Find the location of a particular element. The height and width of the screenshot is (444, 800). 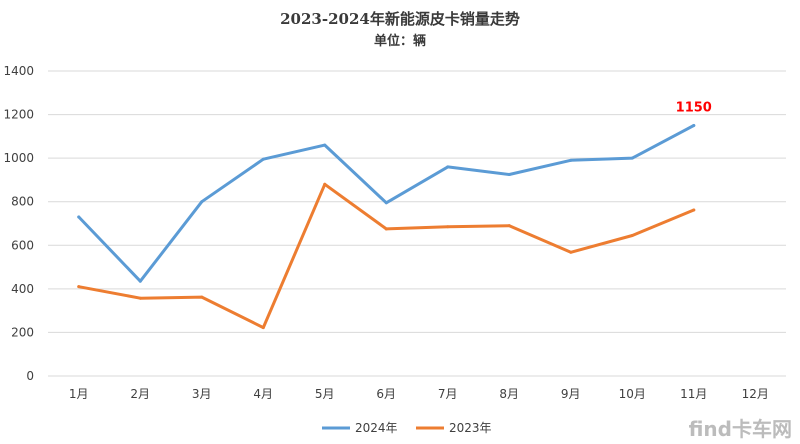

y-tick-label: 1200 is located at coordinates (18, 115).